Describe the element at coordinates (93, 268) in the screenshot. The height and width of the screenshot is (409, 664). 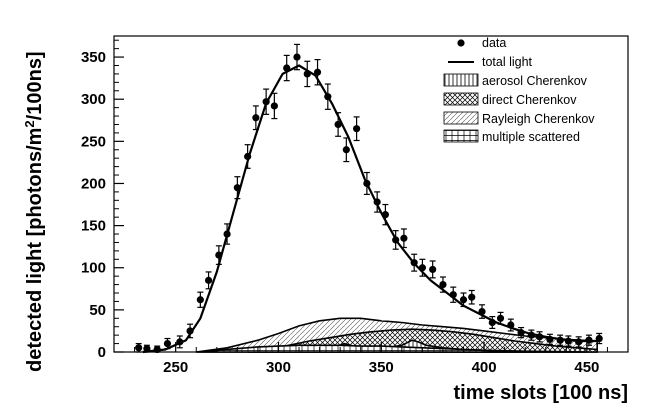
I see `y-tick-label: 100` at that location.